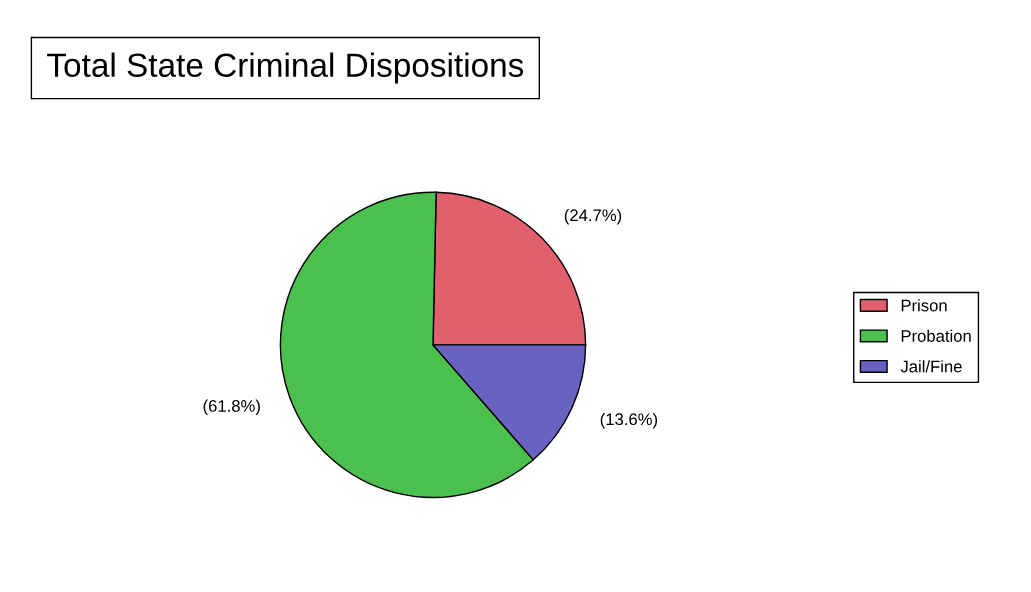  I want to click on chart-title: Total State Criminal Dispositions, so click(285, 68).